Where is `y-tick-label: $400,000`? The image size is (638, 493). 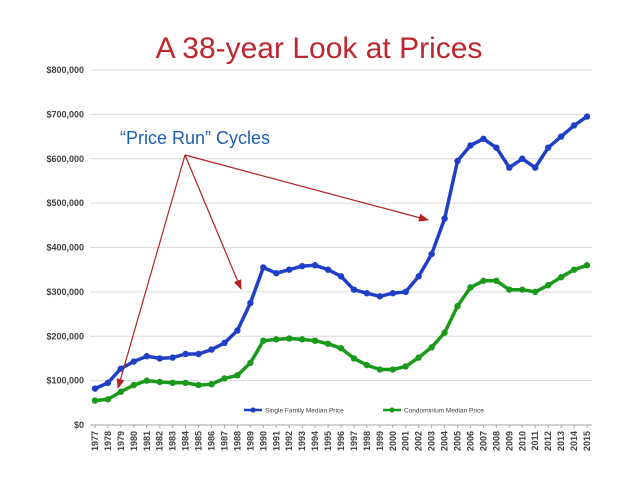 y-tick-label: $400,000 is located at coordinates (65, 248).